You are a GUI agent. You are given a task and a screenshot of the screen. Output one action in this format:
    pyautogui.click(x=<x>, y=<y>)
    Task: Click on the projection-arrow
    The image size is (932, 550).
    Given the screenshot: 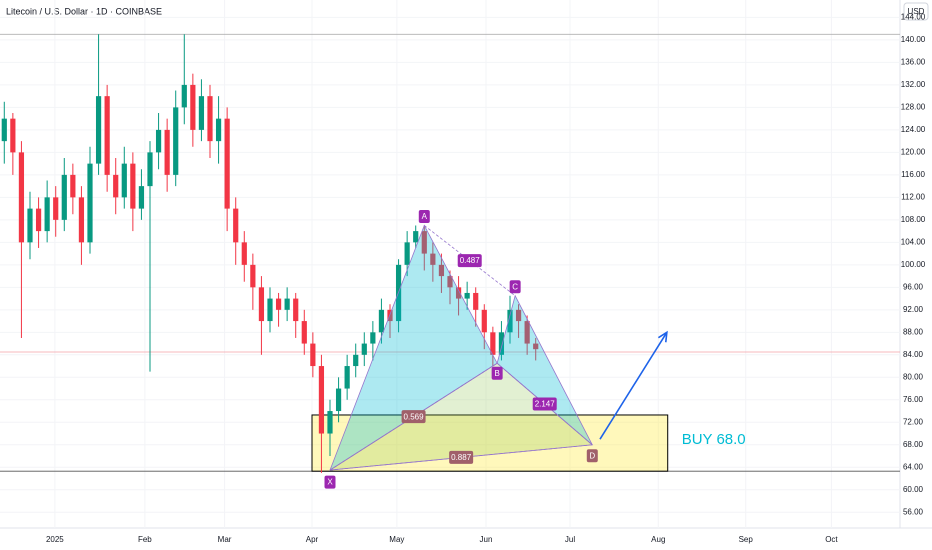 What is the action you would take?
    pyautogui.click(x=633, y=385)
    